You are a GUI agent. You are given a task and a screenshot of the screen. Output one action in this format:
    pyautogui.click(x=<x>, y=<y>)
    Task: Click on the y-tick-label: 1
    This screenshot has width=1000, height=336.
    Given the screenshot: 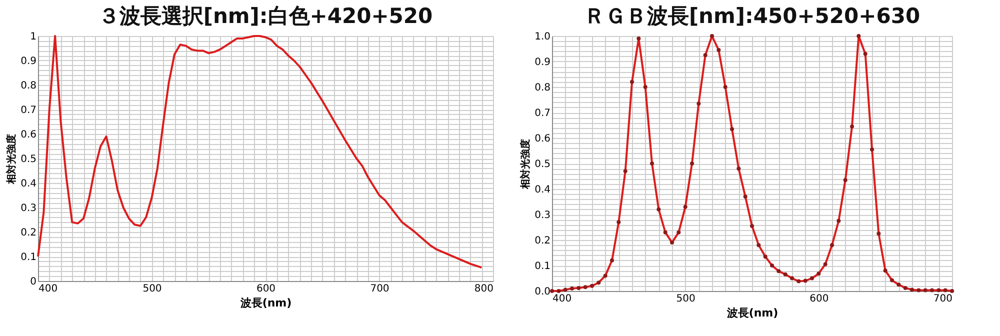 What is the action you would take?
    pyautogui.click(x=33, y=37)
    